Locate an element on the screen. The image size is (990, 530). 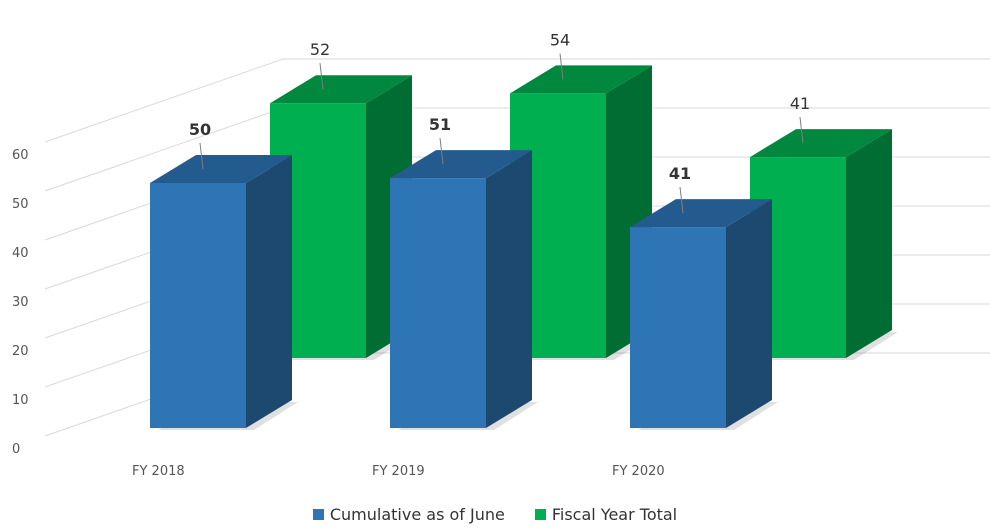
bar-fiscal-year-total-fy-2018-label: 52 is located at coordinates (320, 49).